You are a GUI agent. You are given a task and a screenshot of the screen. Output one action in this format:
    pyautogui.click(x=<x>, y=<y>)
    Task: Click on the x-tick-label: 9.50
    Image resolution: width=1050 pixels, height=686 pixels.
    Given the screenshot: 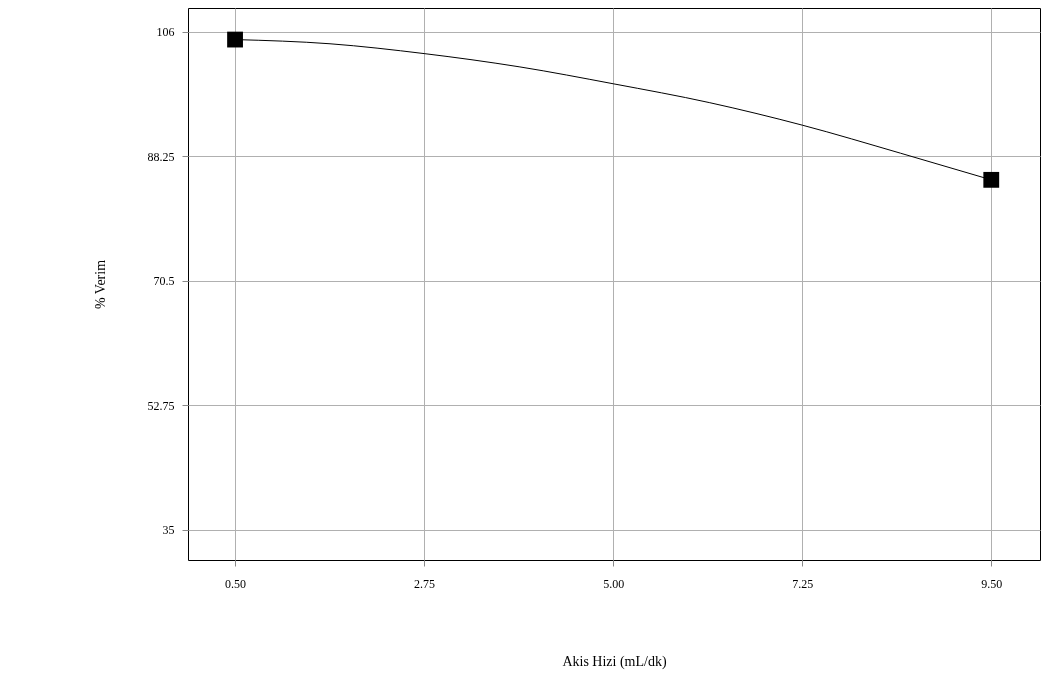 What is the action you would take?
    pyautogui.click(x=992, y=583)
    